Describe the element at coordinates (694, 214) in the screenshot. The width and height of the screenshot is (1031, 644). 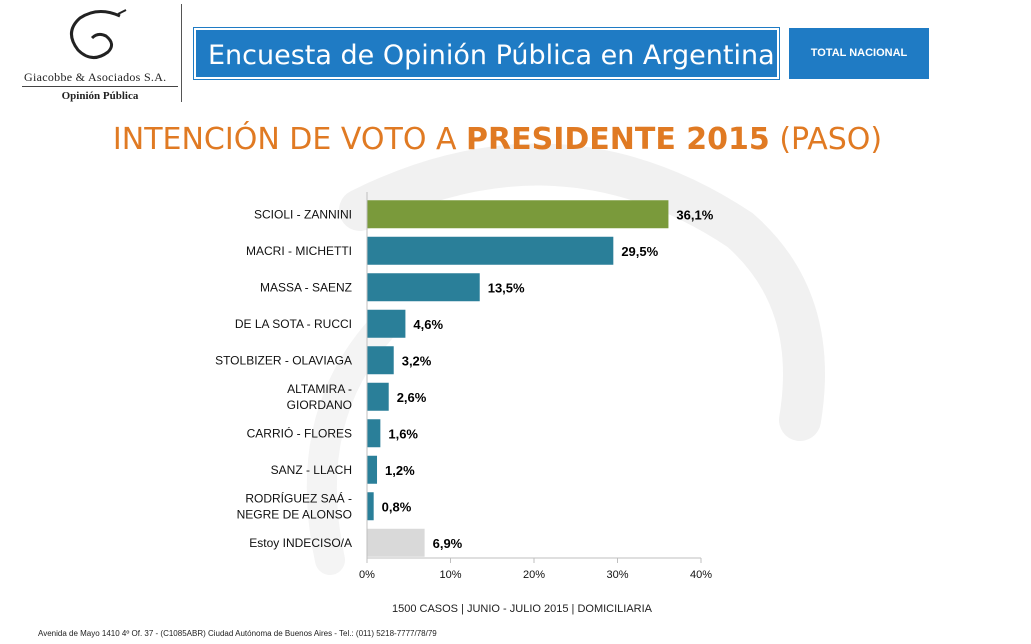
I see `data-label: 36,1%` at that location.